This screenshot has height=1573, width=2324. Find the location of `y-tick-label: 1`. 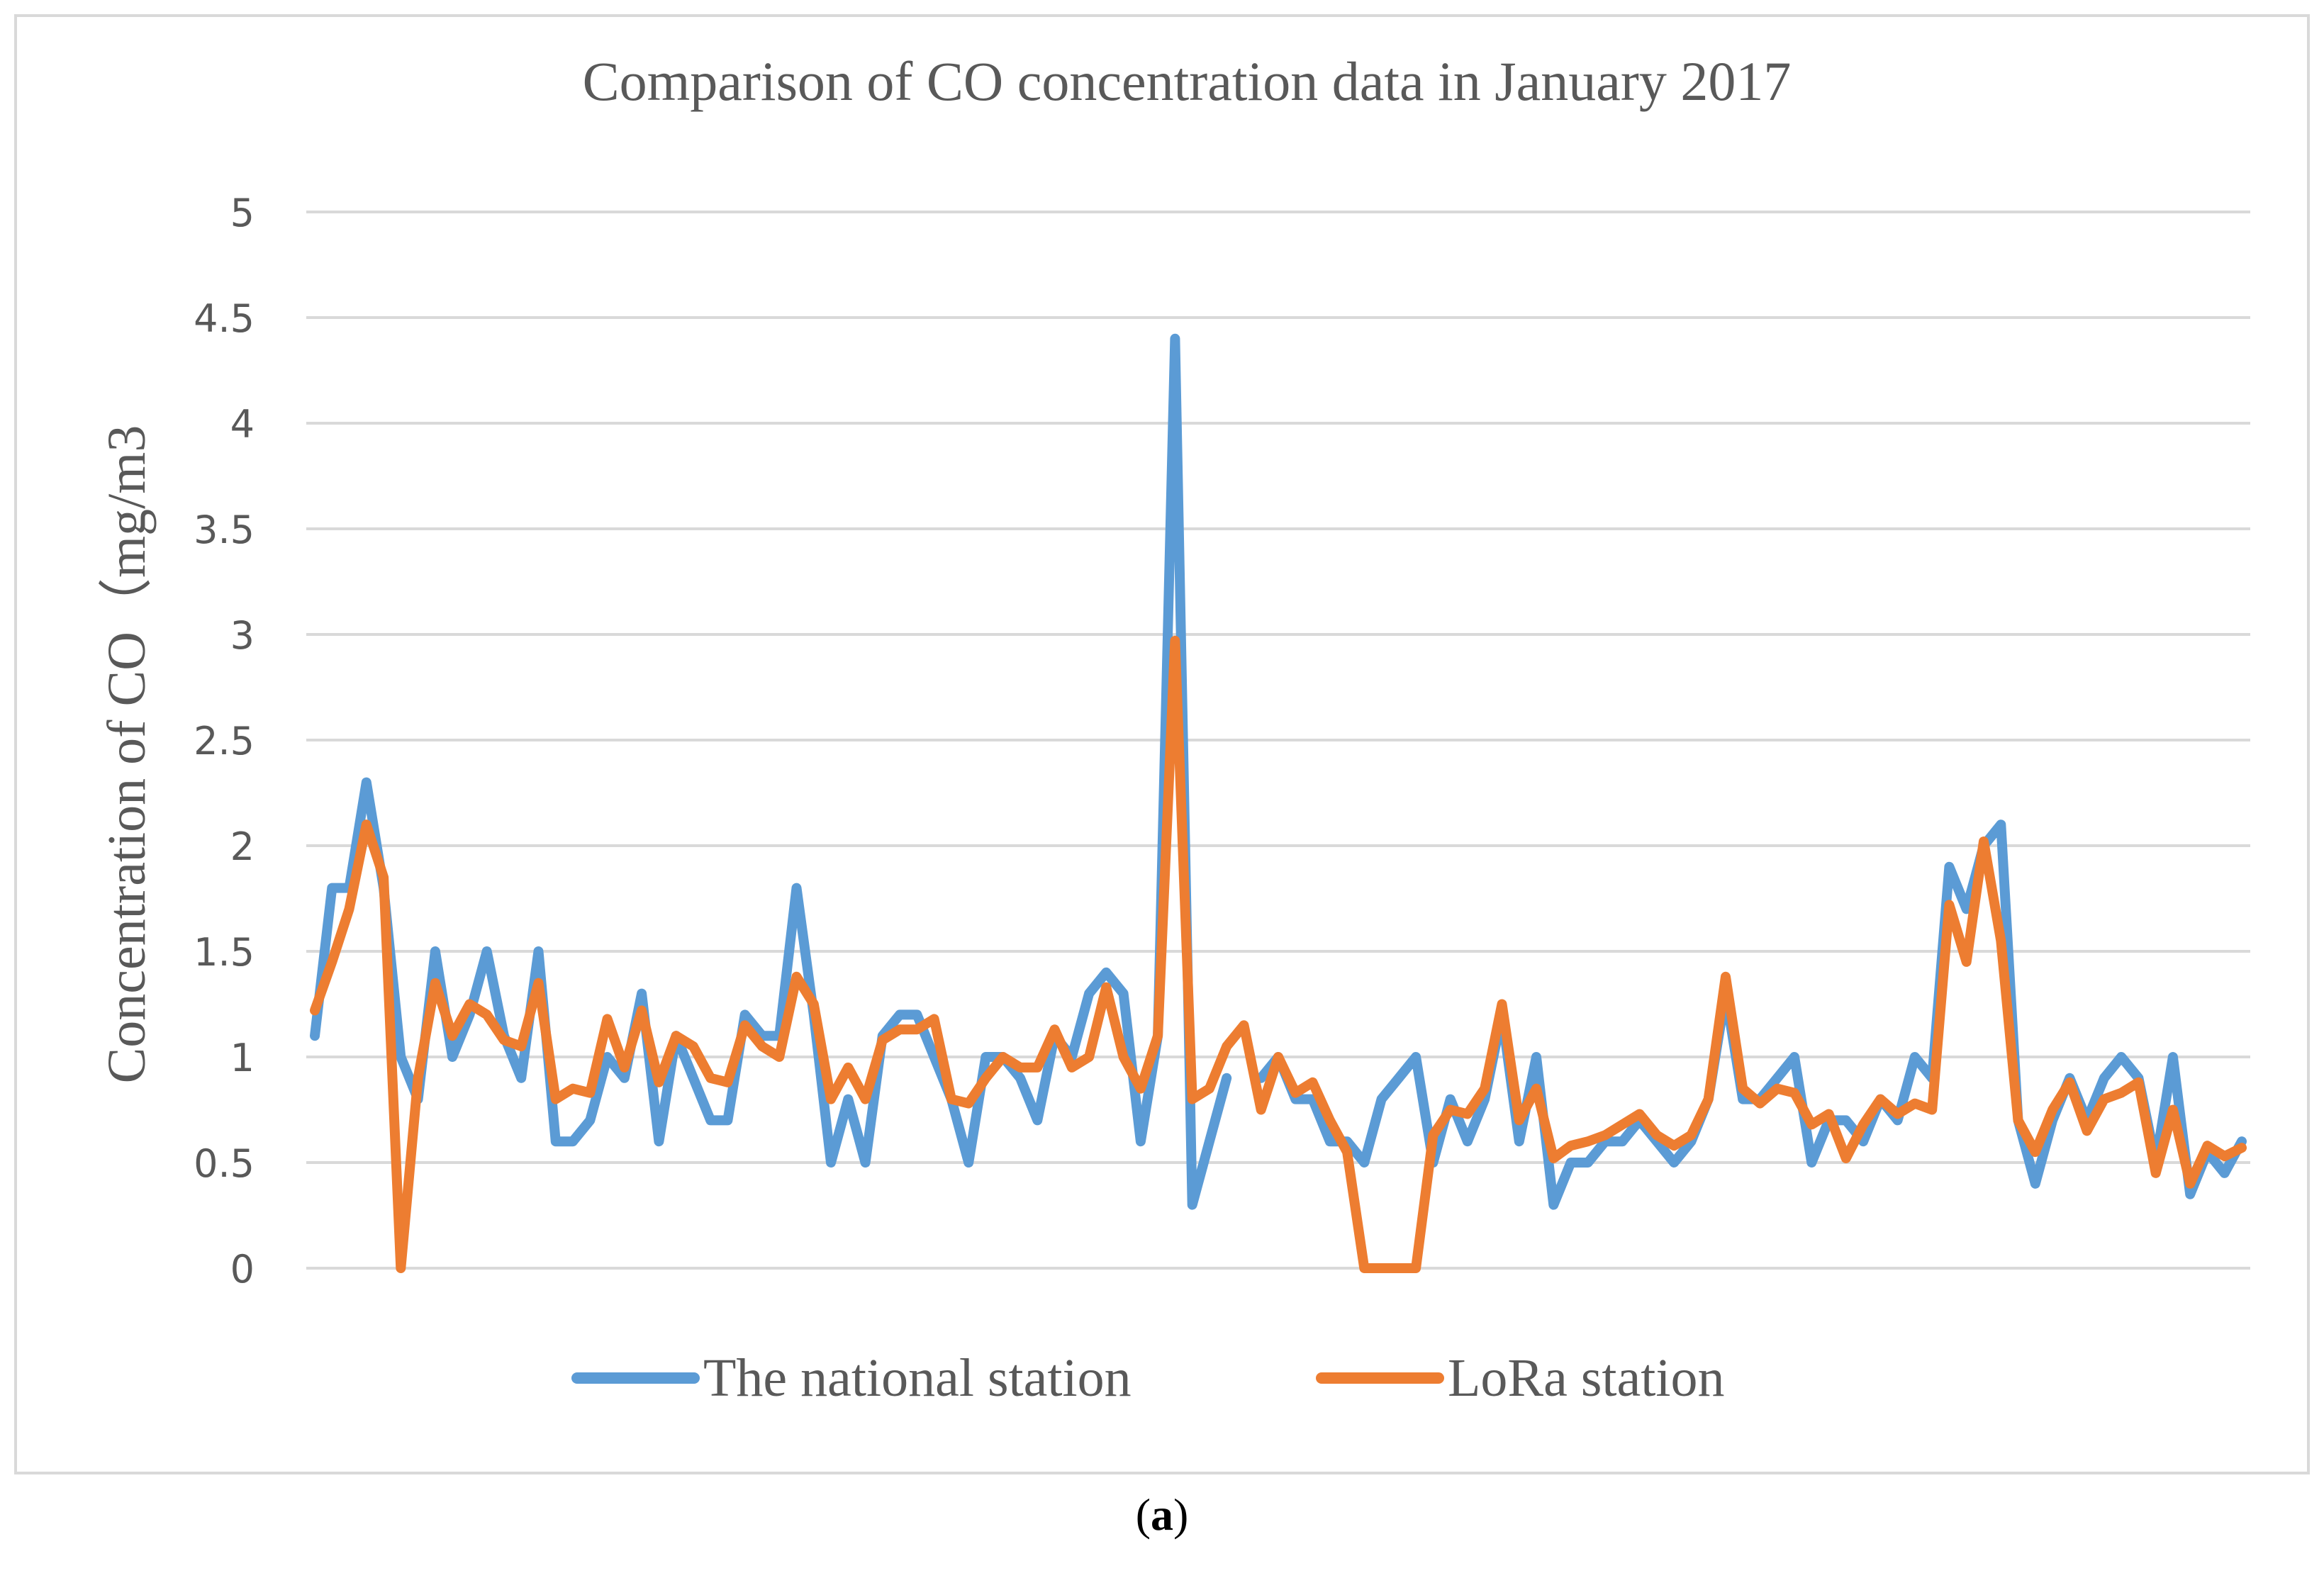

y-tick-label: 1 is located at coordinates (243, 1058).